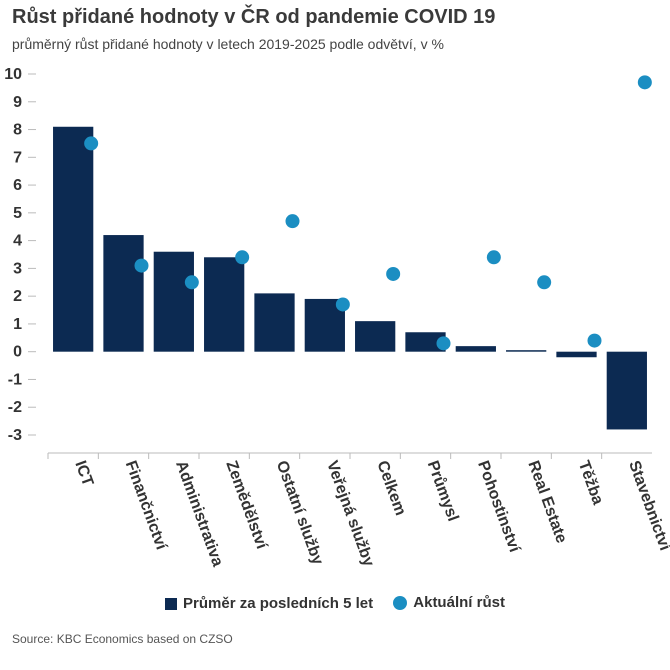  What do you see at coordinates (17, 241) in the screenshot?
I see `y-tick-label: 4` at bounding box center [17, 241].